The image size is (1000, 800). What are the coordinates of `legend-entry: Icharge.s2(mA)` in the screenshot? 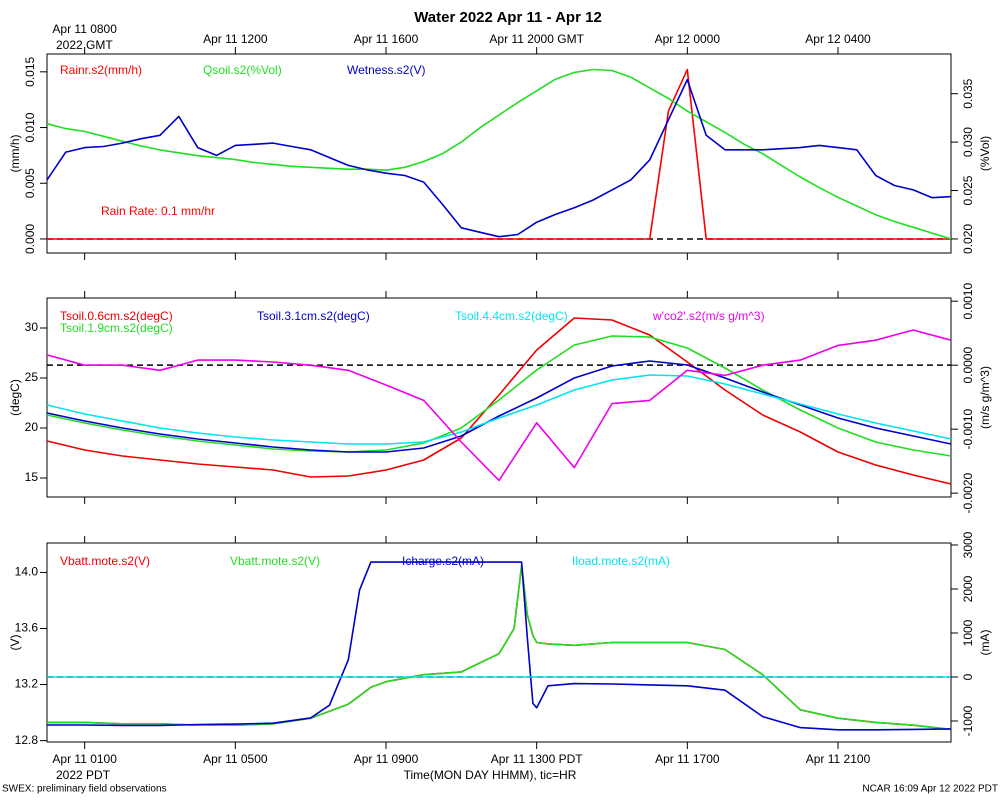 It's located at (443, 561).